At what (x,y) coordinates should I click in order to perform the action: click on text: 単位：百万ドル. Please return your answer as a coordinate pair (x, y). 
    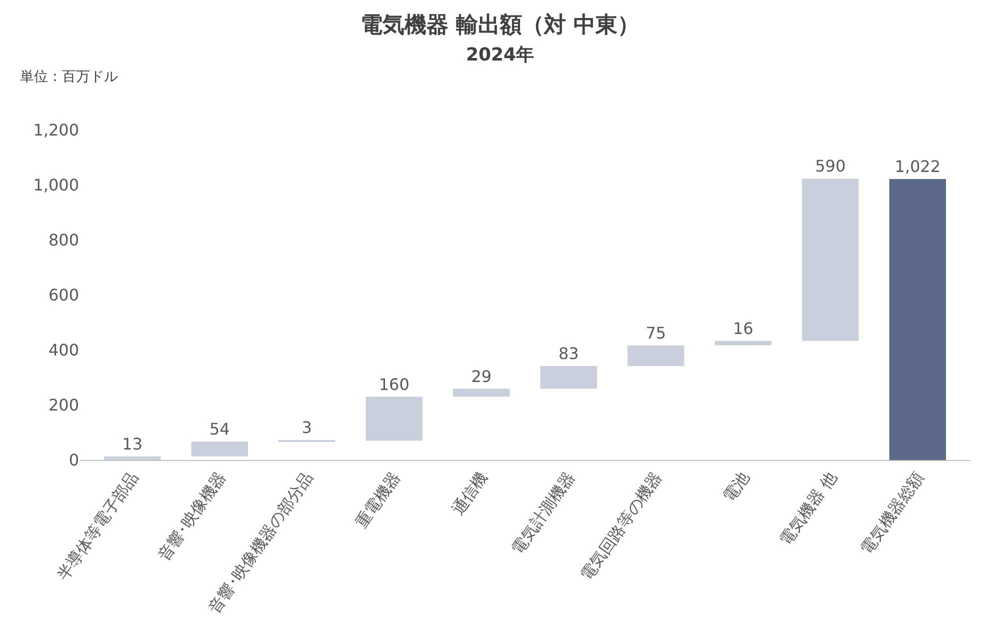
    Looking at the image, I should click on (69, 77).